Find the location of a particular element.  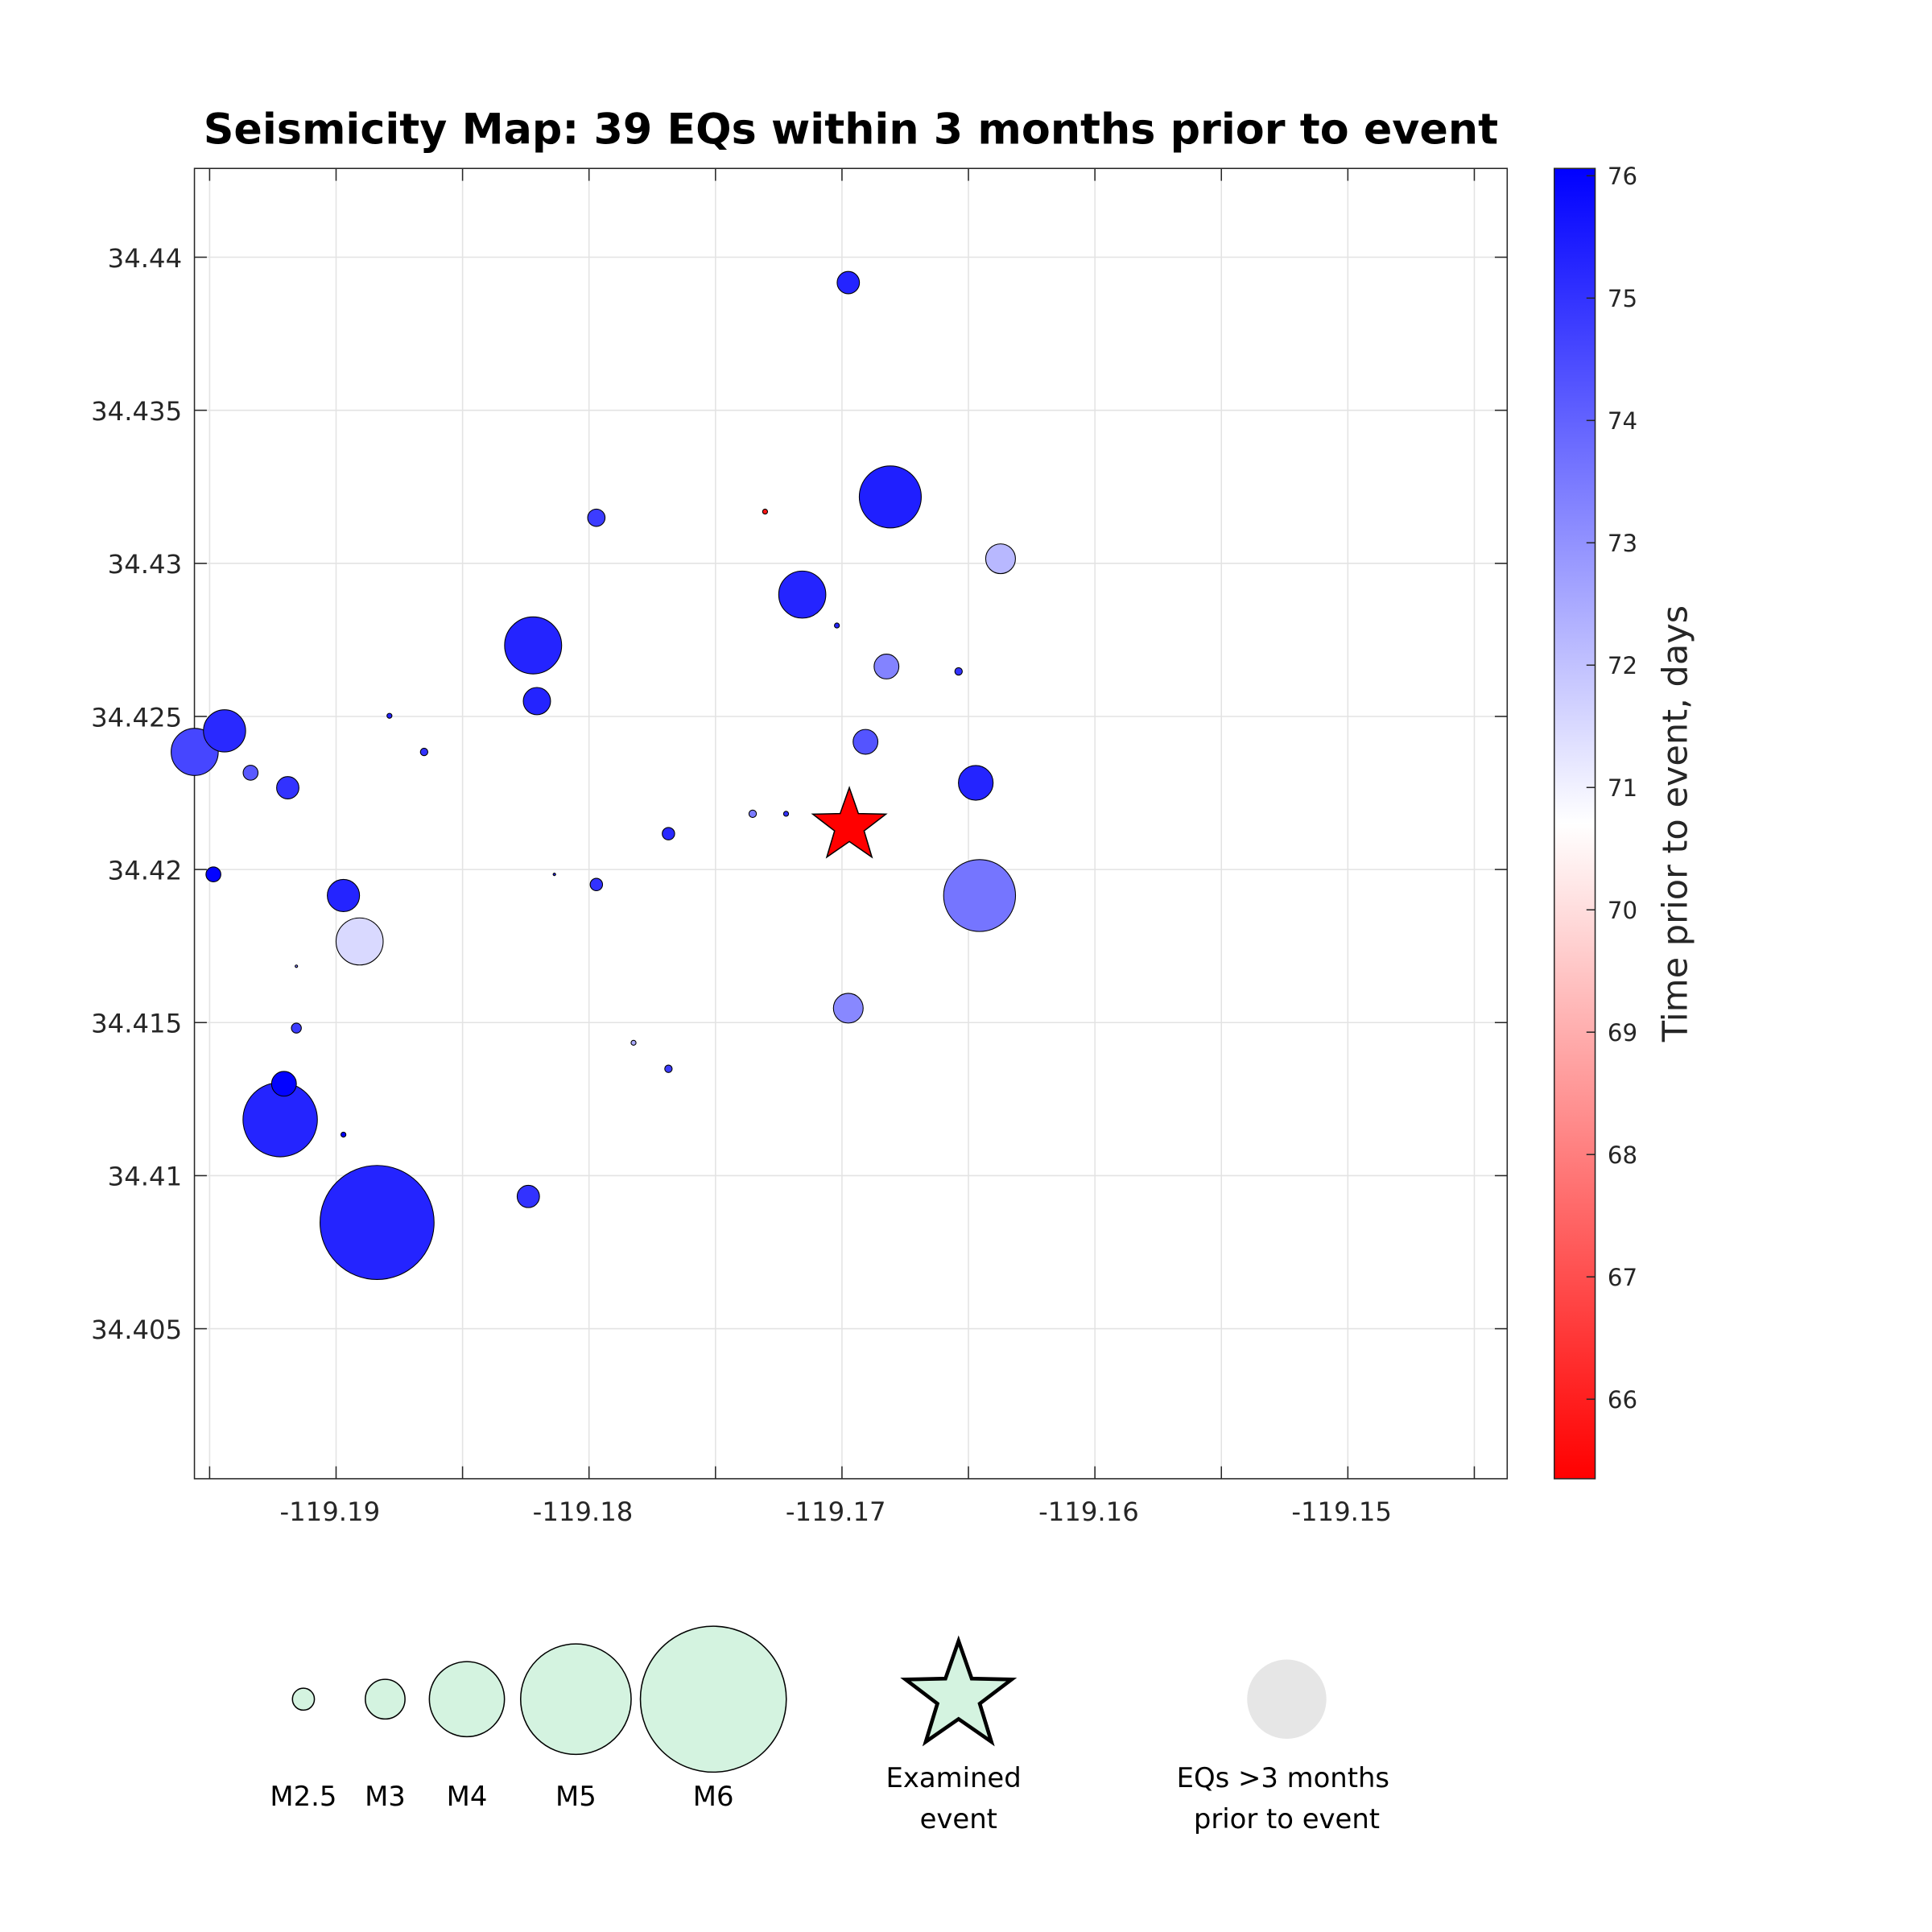

y-tick-label: 34.425 is located at coordinates (136, 717).